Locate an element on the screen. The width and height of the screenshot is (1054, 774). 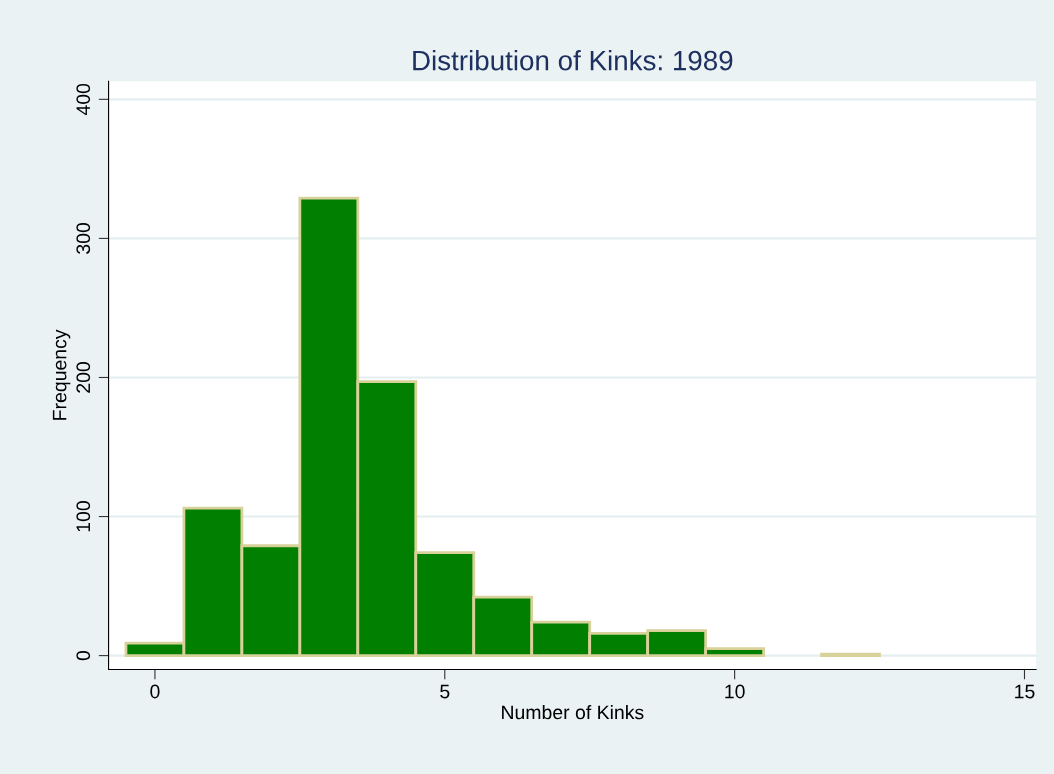
chart-title: Distribution of Kinks: 1989 is located at coordinates (573, 60).